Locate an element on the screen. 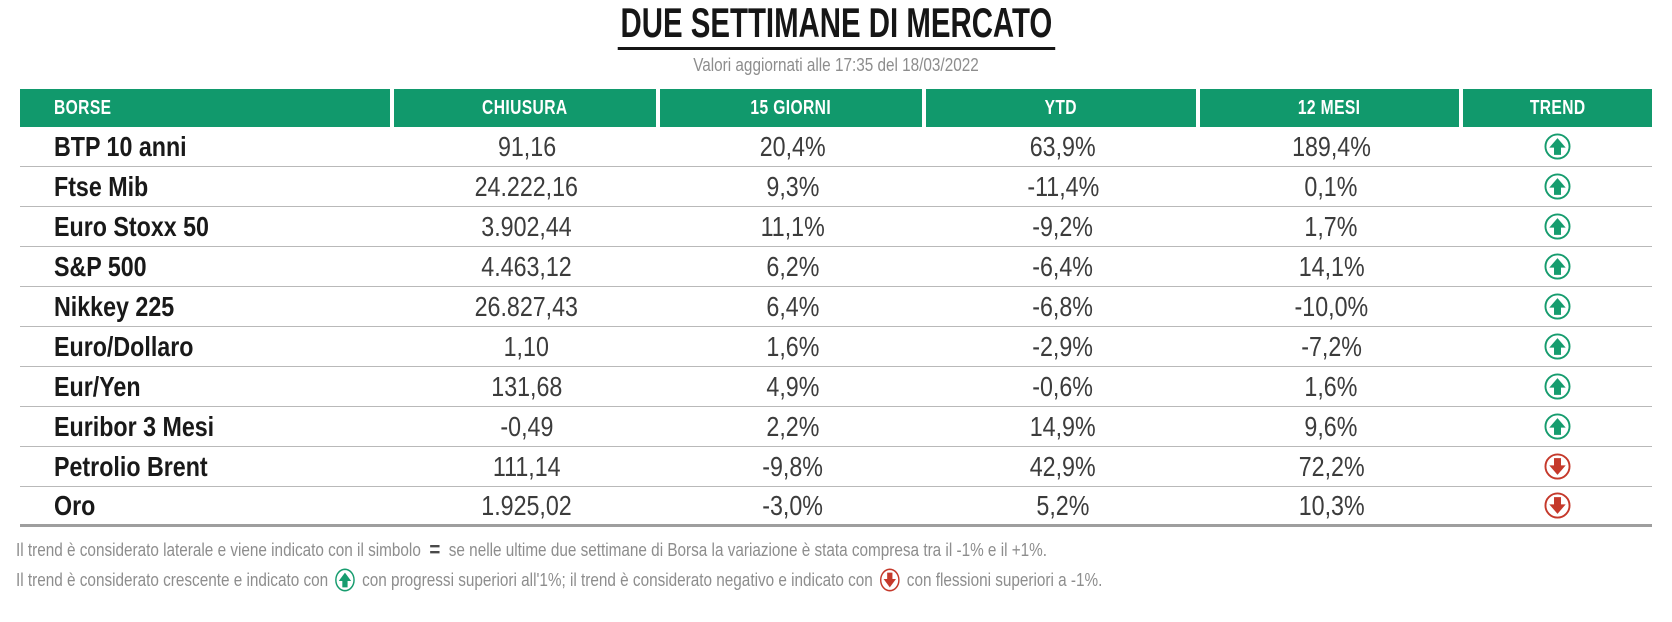 This screenshot has height=622, width=1672. ytd-value: 14,9% is located at coordinates (1063, 426).